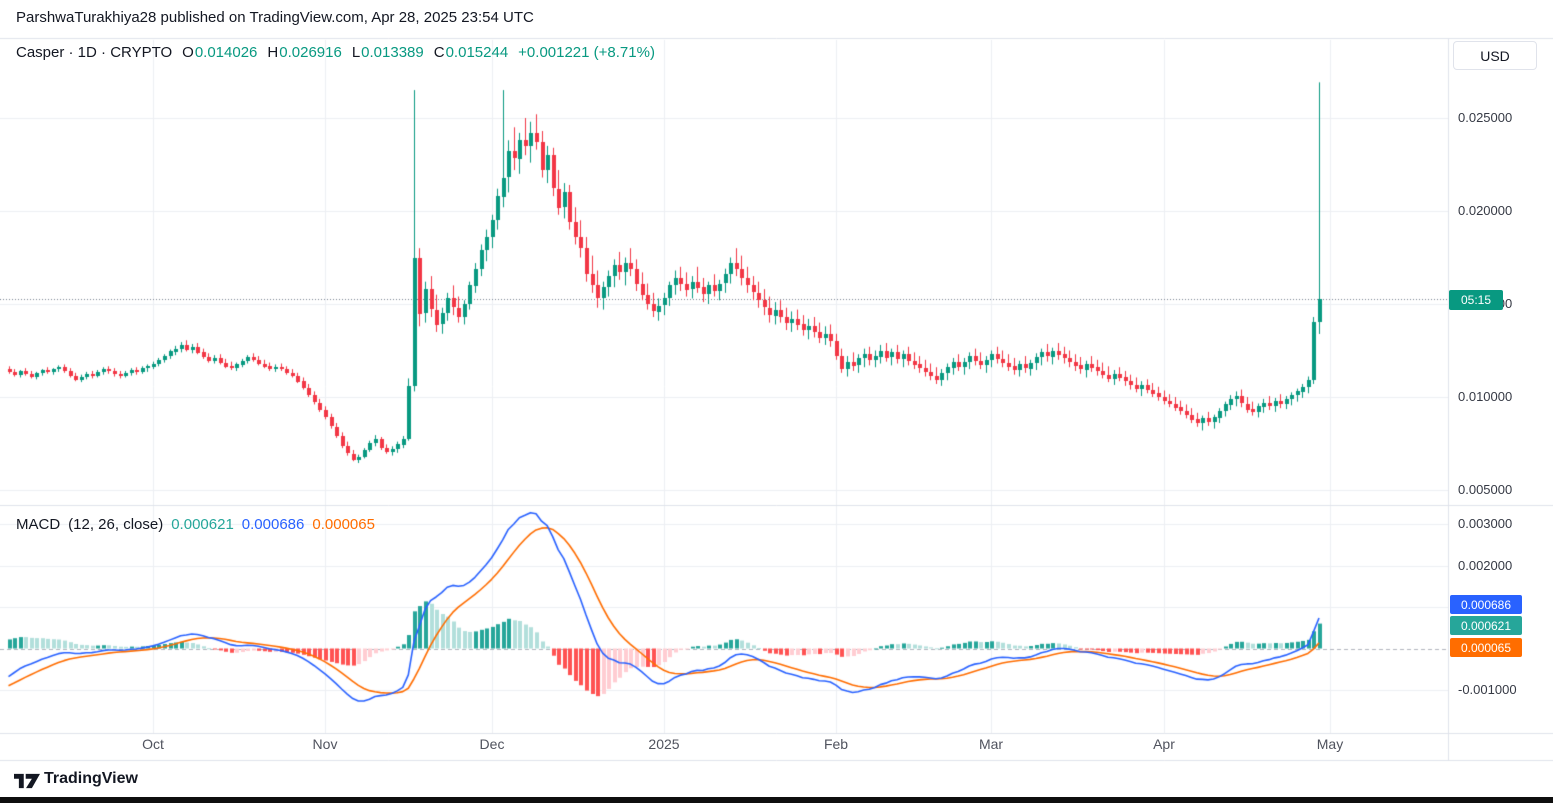 The image size is (1553, 803). What do you see at coordinates (1164, 744) in the screenshot?
I see `time-axis-label: Apr` at bounding box center [1164, 744].